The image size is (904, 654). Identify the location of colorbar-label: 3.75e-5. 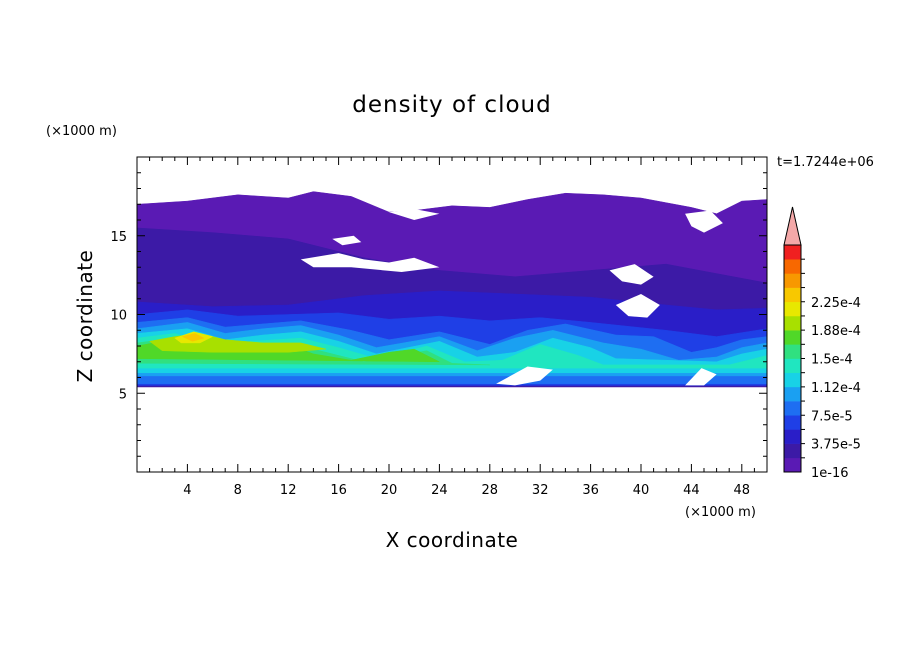
(836, 445).